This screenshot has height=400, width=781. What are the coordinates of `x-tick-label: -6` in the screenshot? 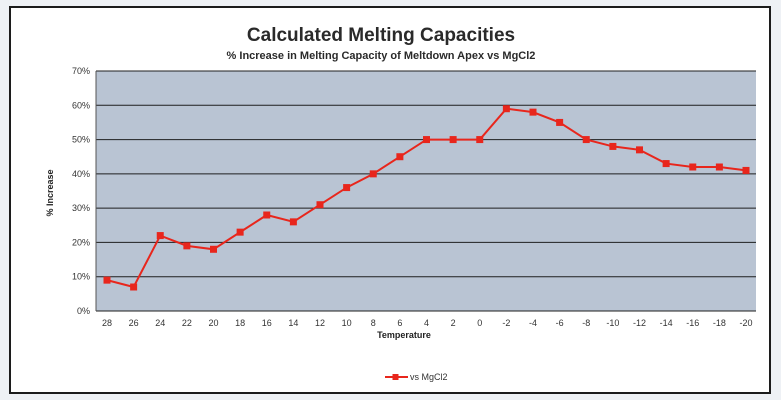 It's located at (560, 323).